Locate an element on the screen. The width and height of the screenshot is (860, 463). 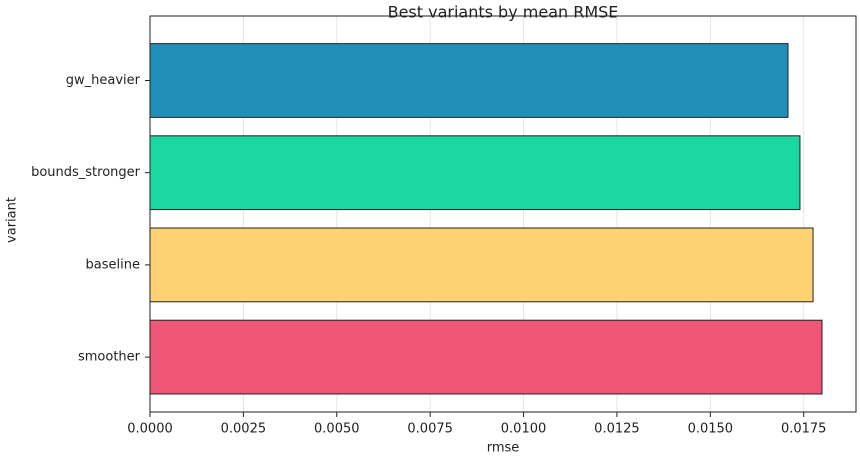
x-axis-label: rmse is located at coordinates (503, 448).